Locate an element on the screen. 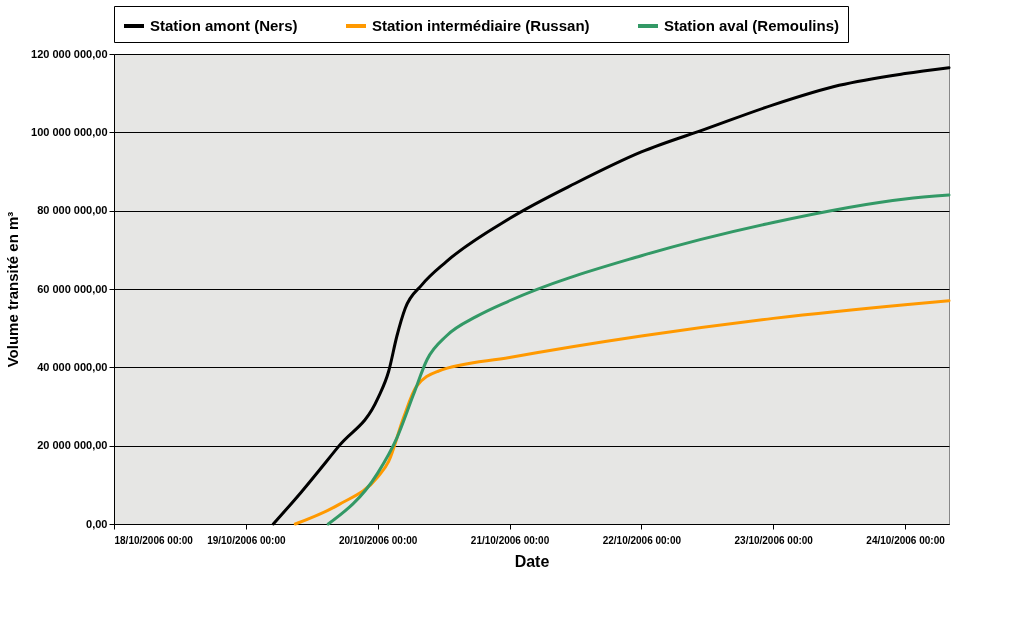 The image size is (1028, 626). y-tick-label: 0,00 is located at coordinates (97, 523).